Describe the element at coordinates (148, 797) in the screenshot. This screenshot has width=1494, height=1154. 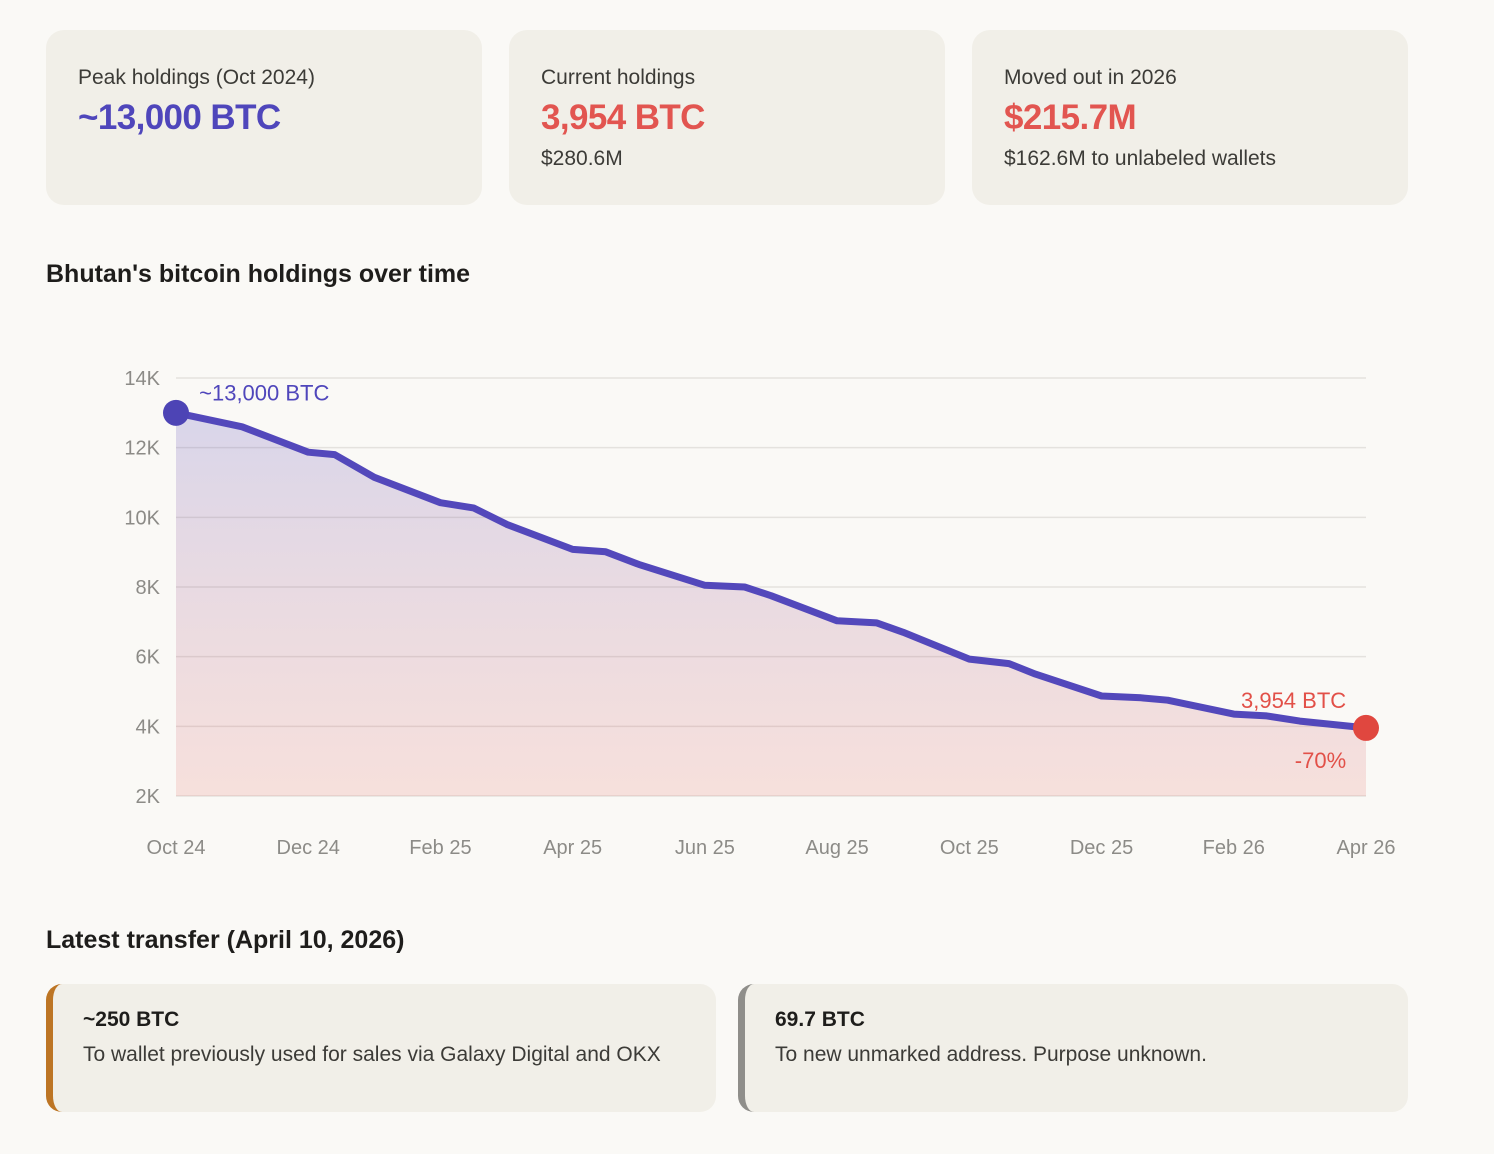
I see `y-tick-label: 2K` at that location.